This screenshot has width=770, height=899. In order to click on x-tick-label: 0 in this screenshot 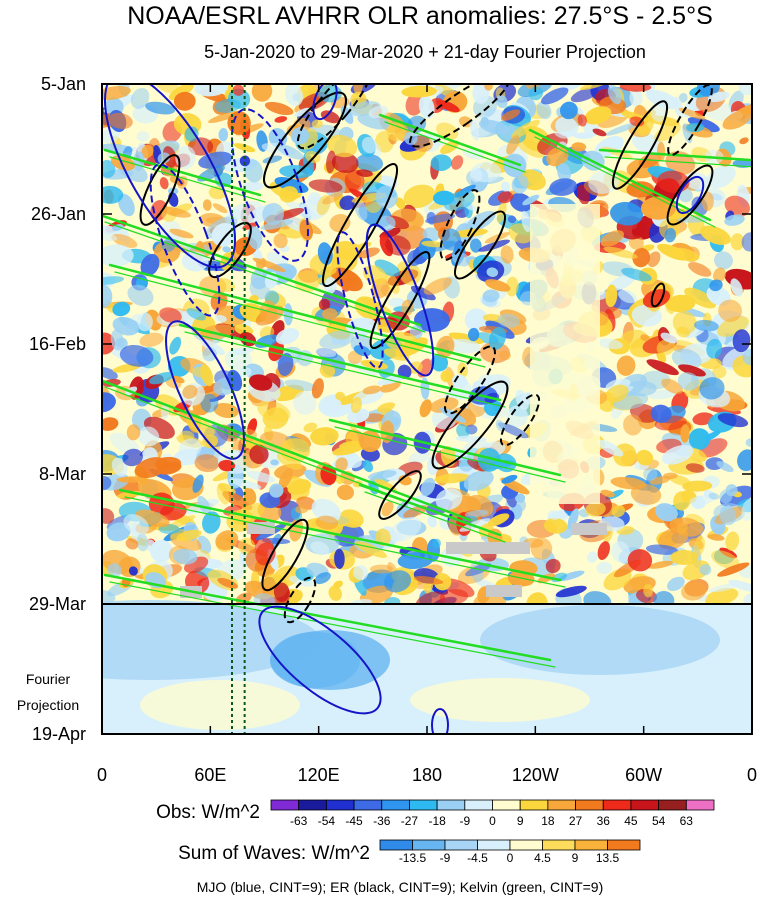, I will do `click(752, 775)`.